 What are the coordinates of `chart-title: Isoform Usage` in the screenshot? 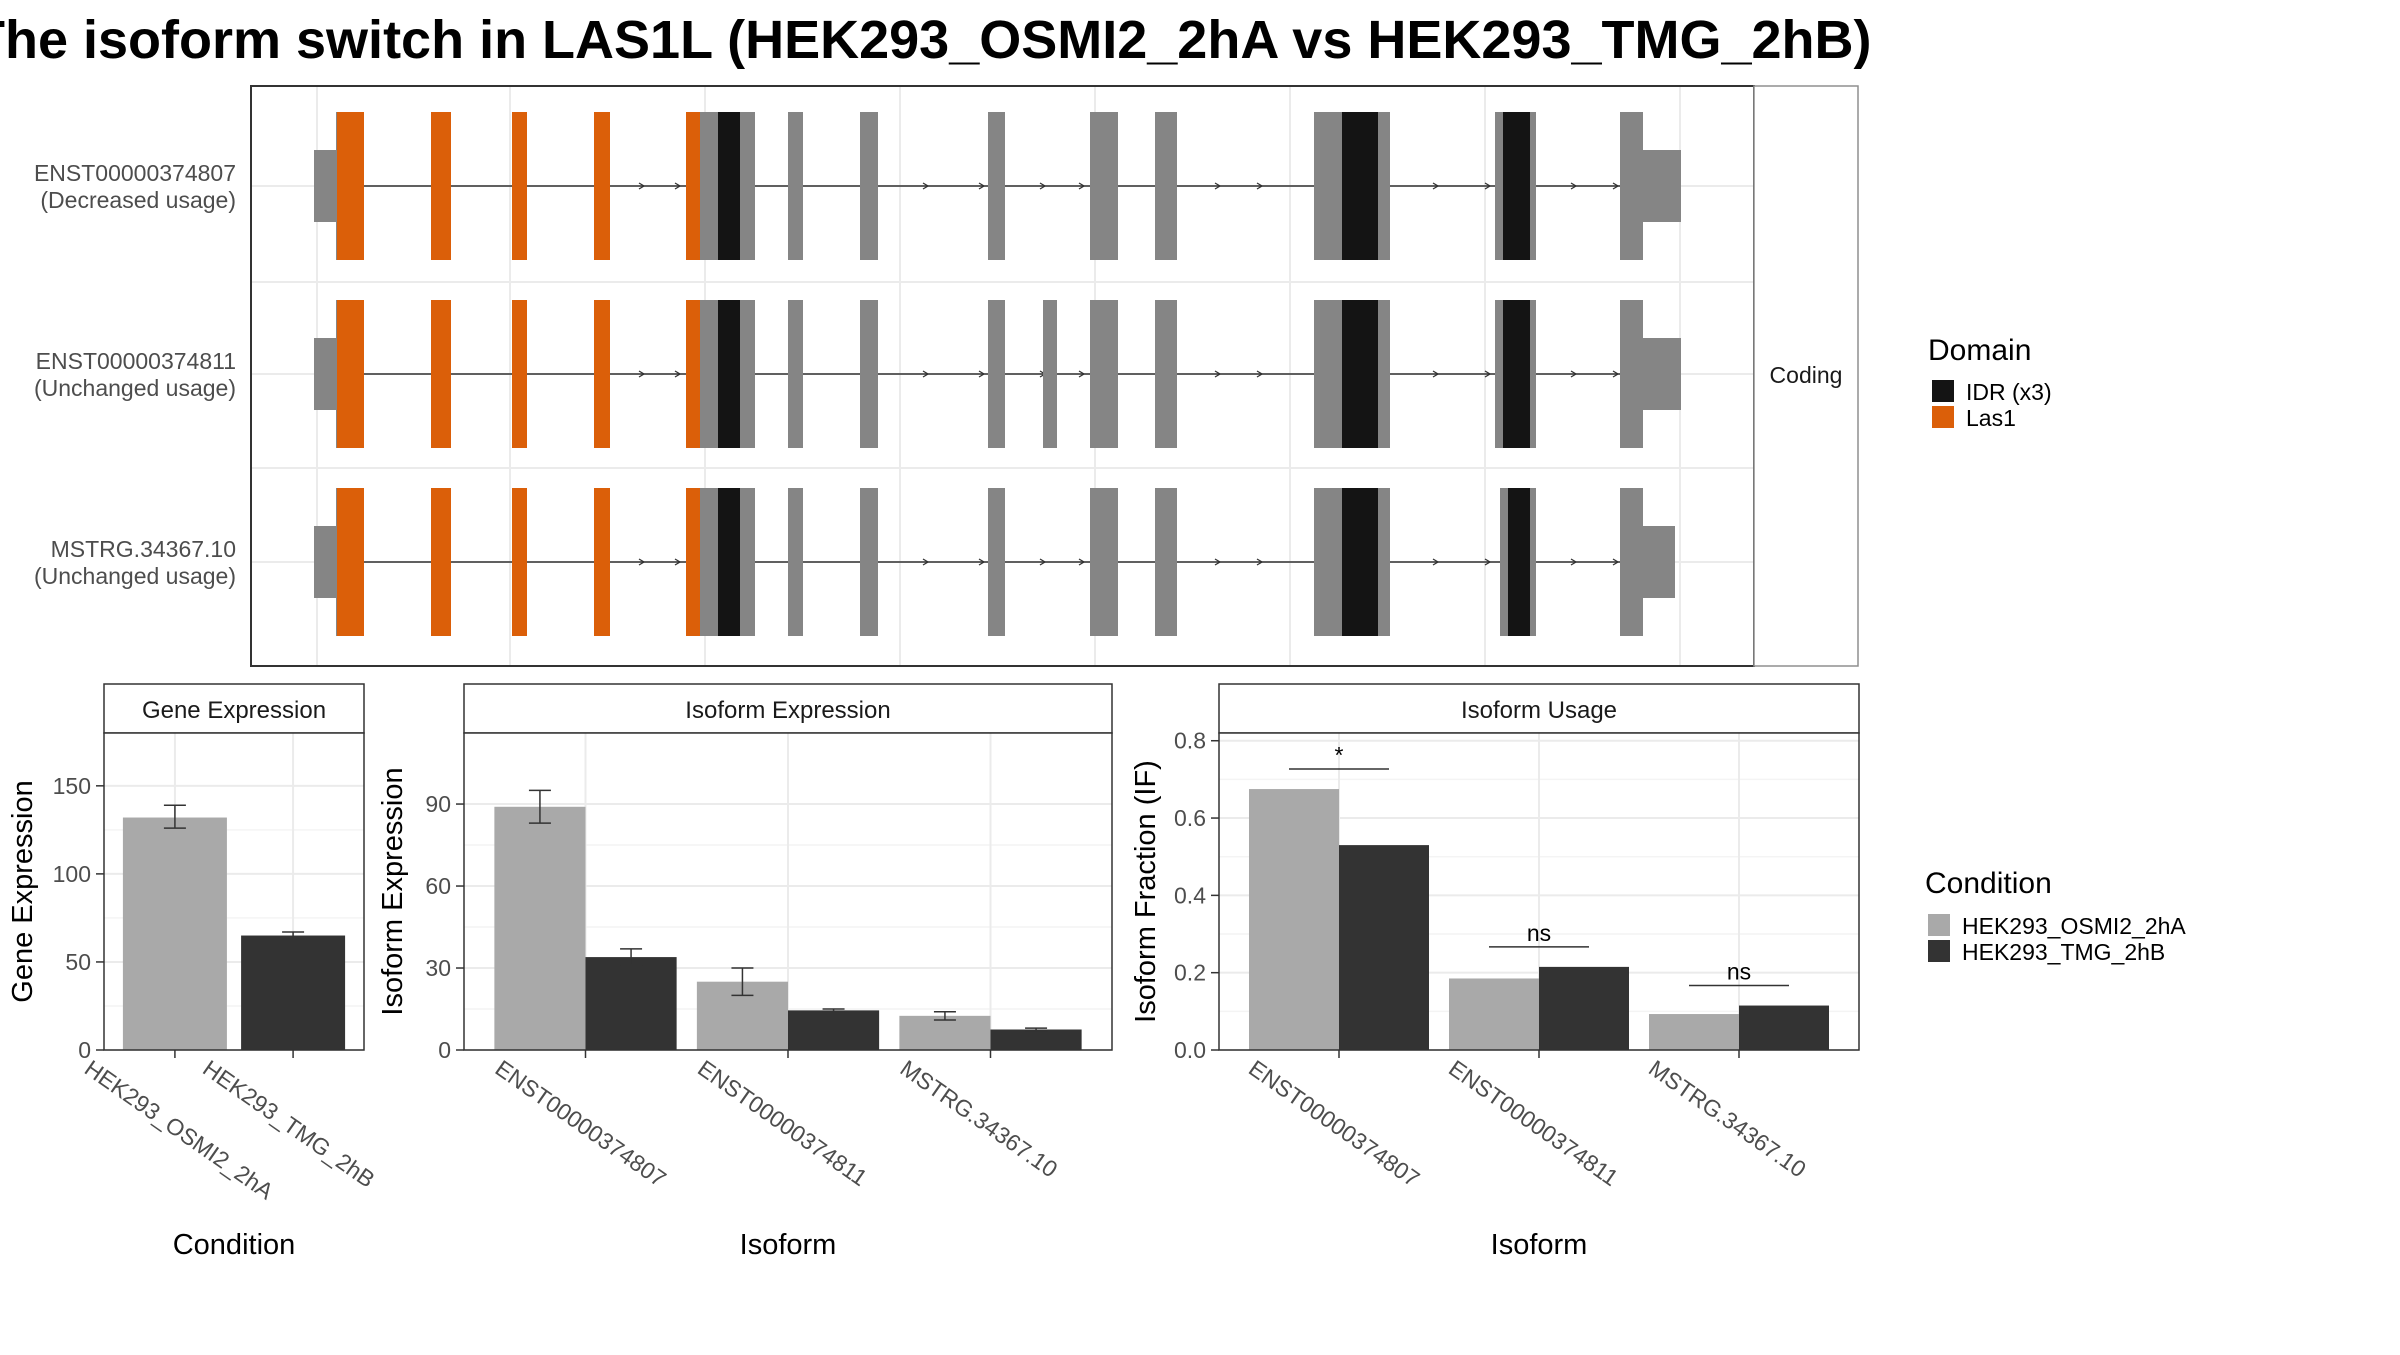 It's located at (1539, 710).